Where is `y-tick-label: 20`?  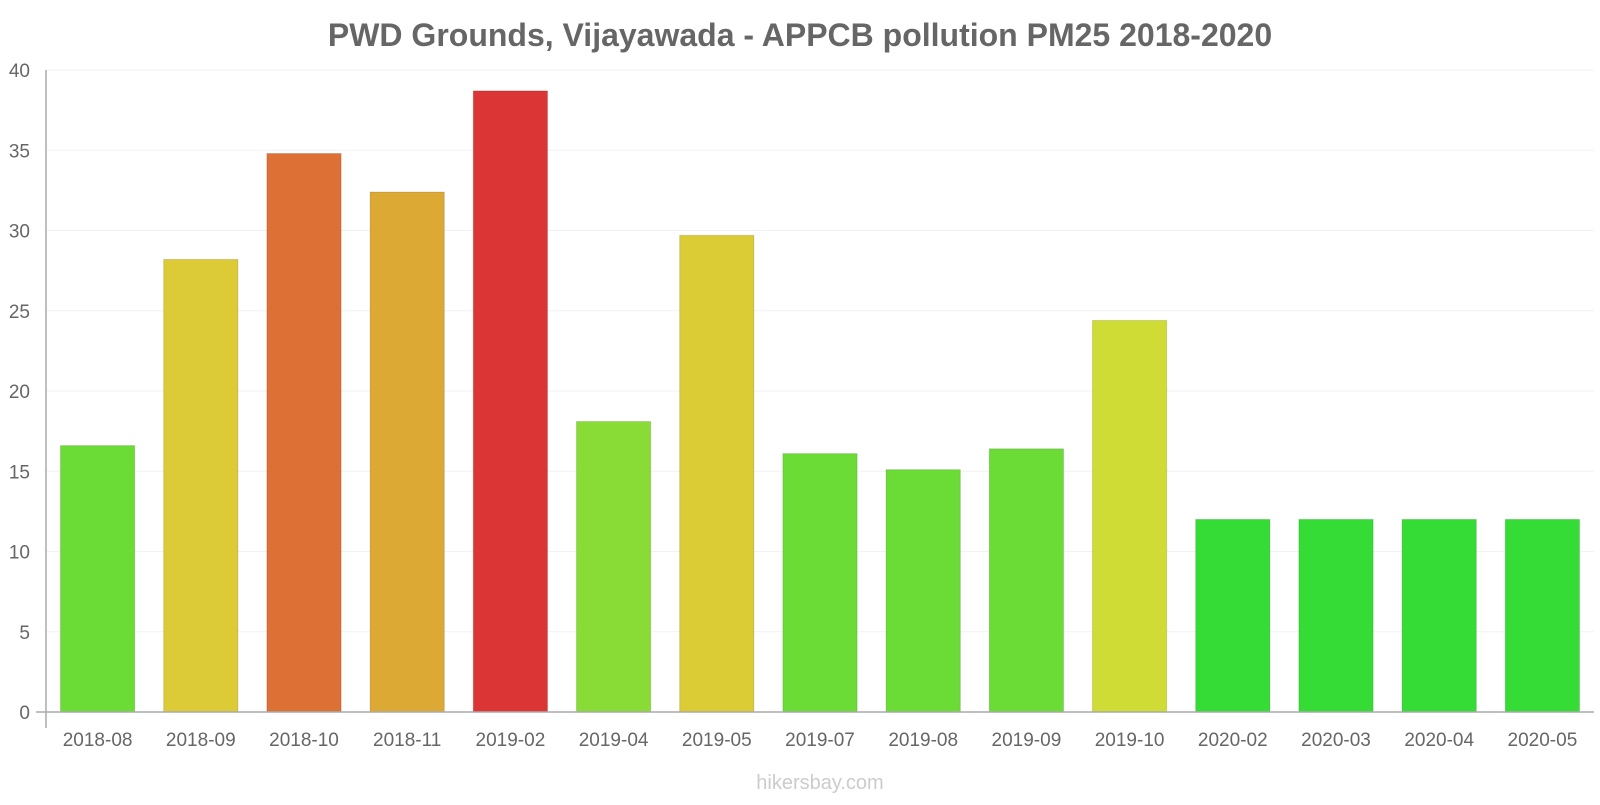 y-tick-label: 20 is located at coordinates (19, 392).